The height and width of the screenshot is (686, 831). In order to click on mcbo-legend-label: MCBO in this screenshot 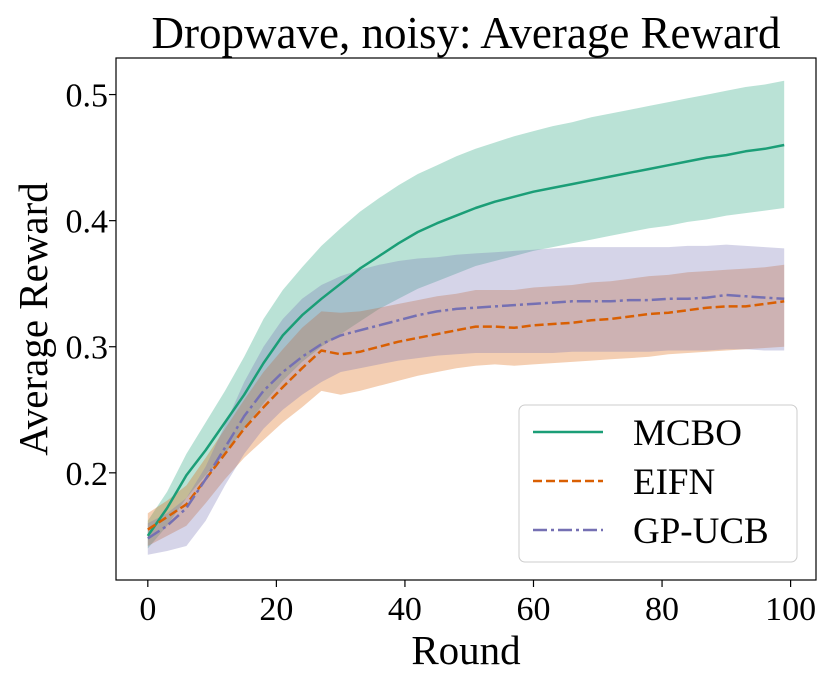, I will do `click(687, 433)`.